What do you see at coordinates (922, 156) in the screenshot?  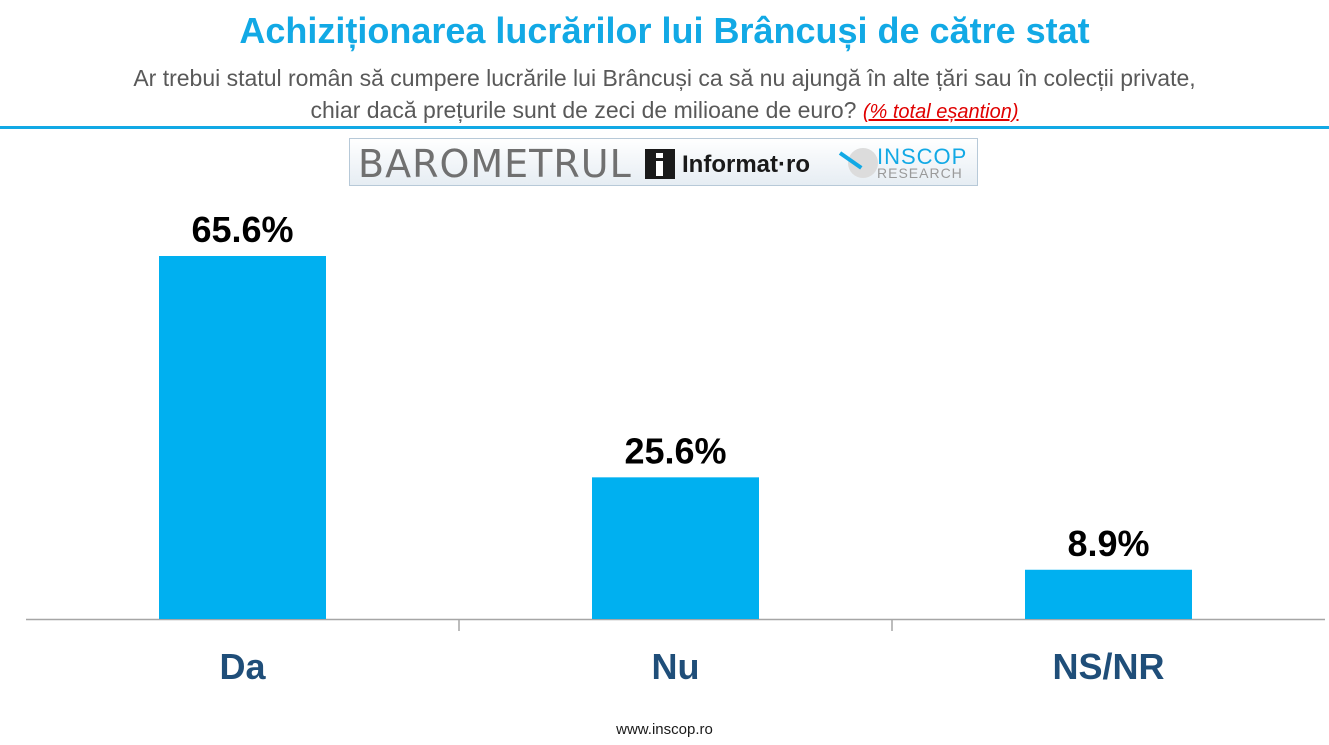 I see `inscop-logo-text: INSCOP` at bounding box center [922, 156].